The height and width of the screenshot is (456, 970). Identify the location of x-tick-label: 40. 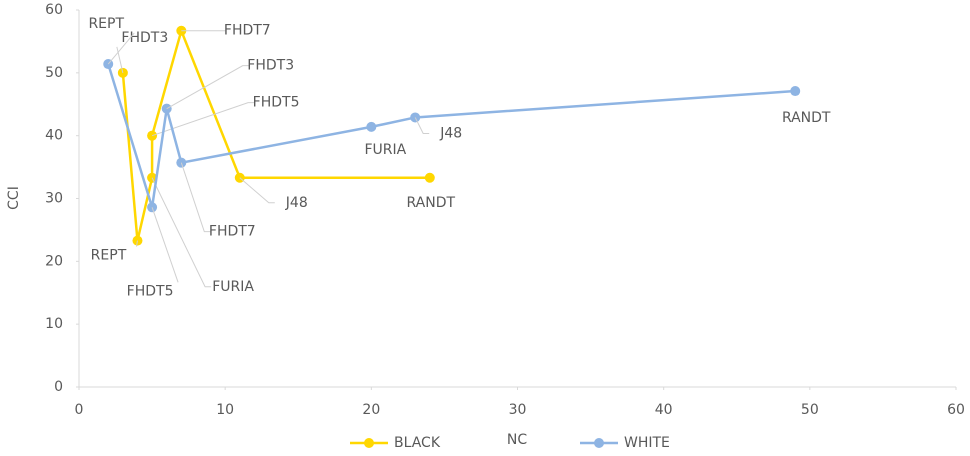
(664, 410).